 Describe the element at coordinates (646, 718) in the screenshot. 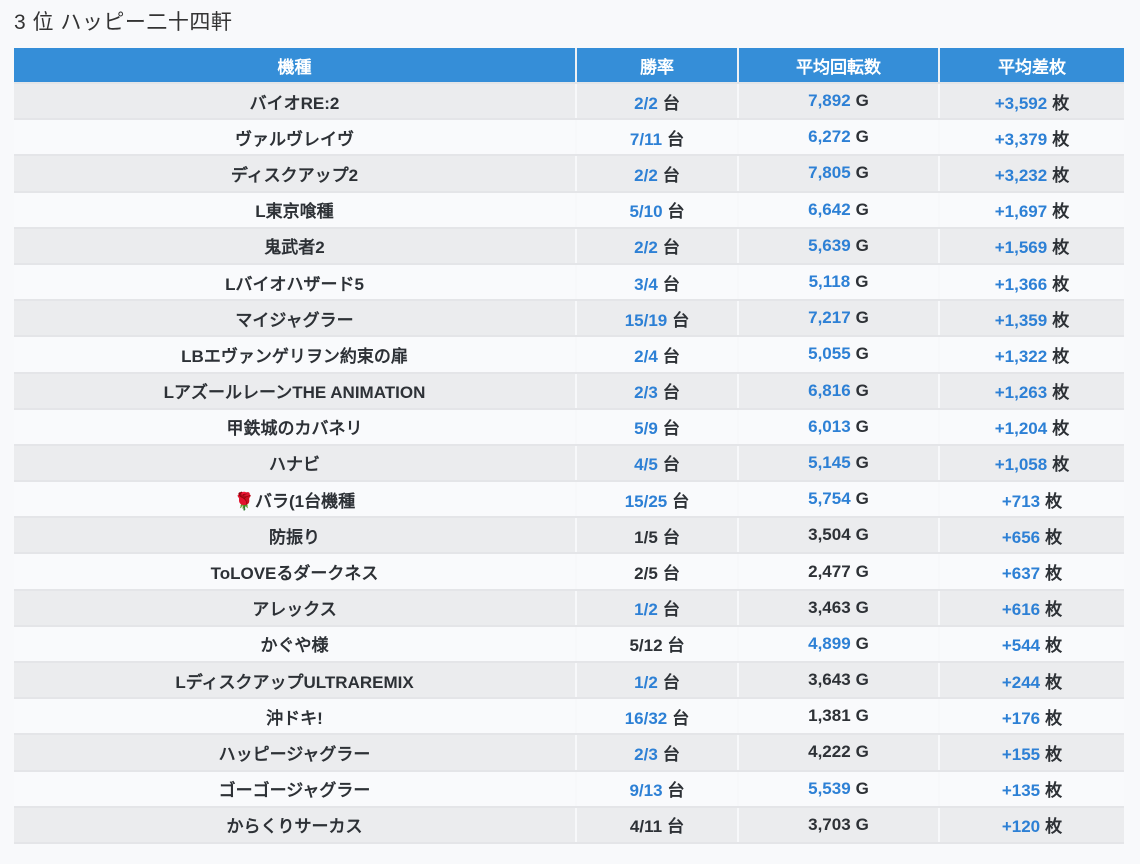

I see `win-rate-value: 16/32` at that location.